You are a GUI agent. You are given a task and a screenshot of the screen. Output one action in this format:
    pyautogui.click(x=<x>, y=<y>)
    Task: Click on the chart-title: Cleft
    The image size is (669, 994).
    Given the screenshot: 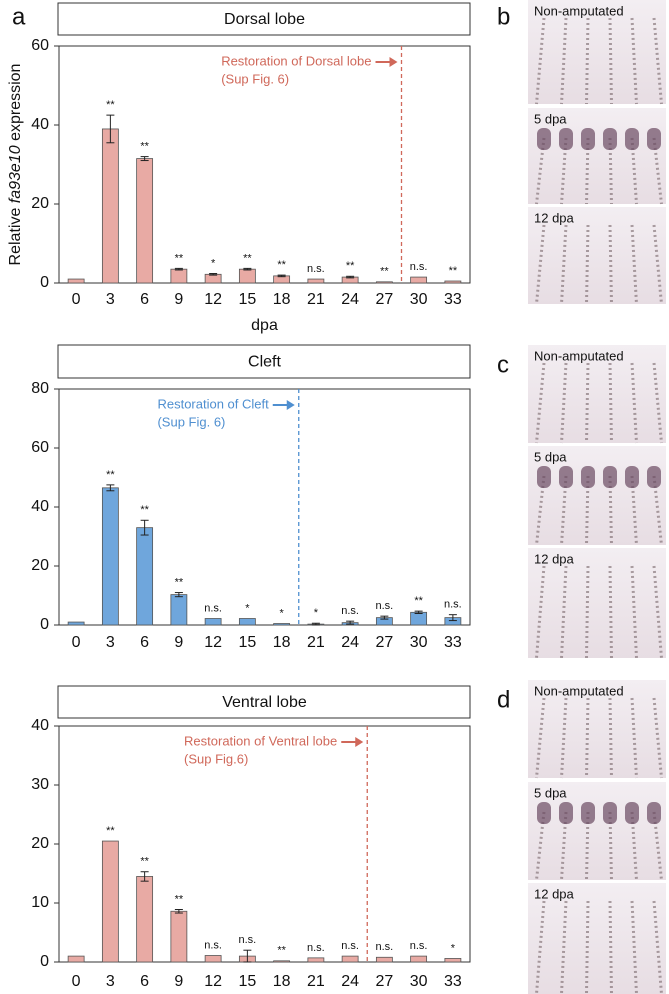 What is the action you would take?
    pyautogui.click(x=264, y=362)
    